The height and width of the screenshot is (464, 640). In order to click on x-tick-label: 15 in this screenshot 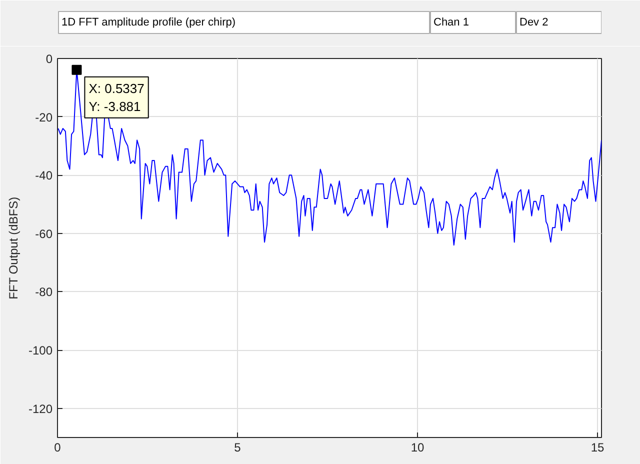, I will do `click(597, 447)`.